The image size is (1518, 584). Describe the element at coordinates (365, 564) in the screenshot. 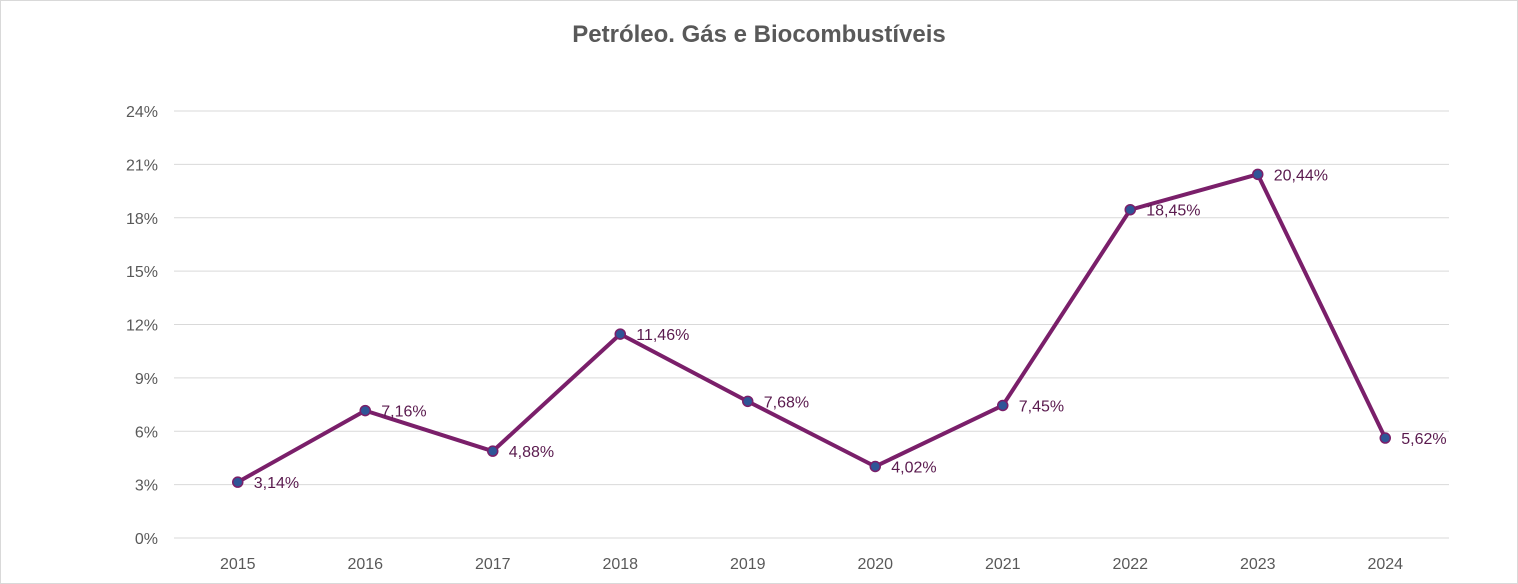

I see `x-tick-label: 2016` at that location.